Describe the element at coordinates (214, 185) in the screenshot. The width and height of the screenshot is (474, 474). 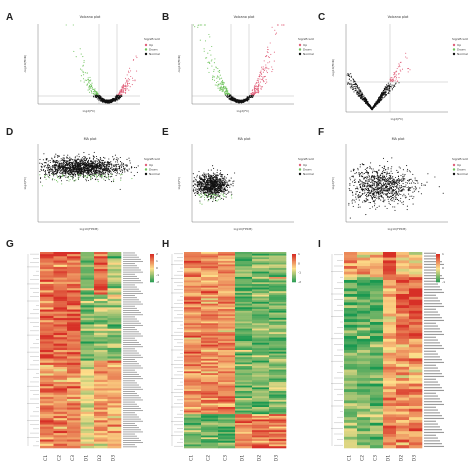
I see `ma-points` at that location.